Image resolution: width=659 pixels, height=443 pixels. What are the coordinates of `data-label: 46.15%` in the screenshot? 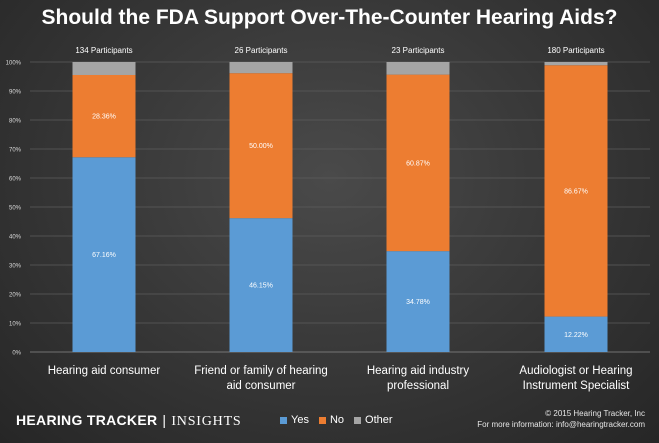 It's located at (261, 286).